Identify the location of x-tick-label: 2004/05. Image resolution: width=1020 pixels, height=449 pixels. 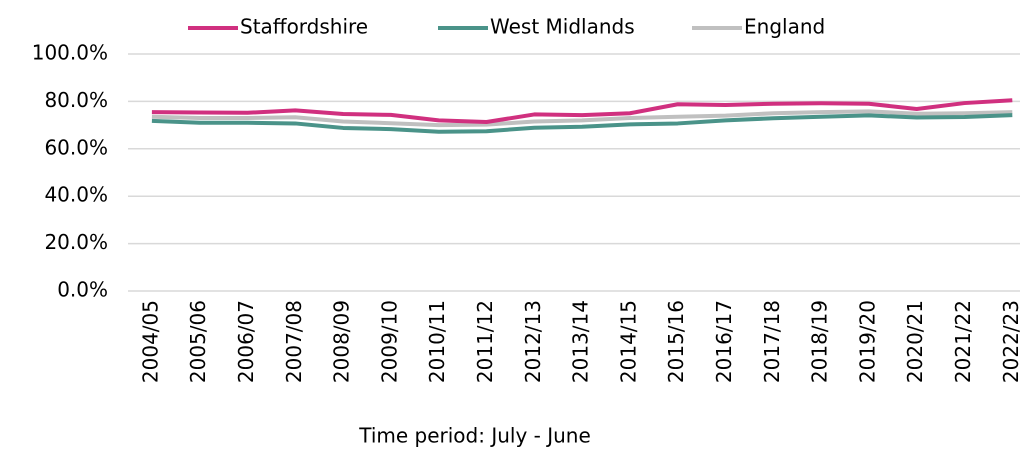
(150, 341).